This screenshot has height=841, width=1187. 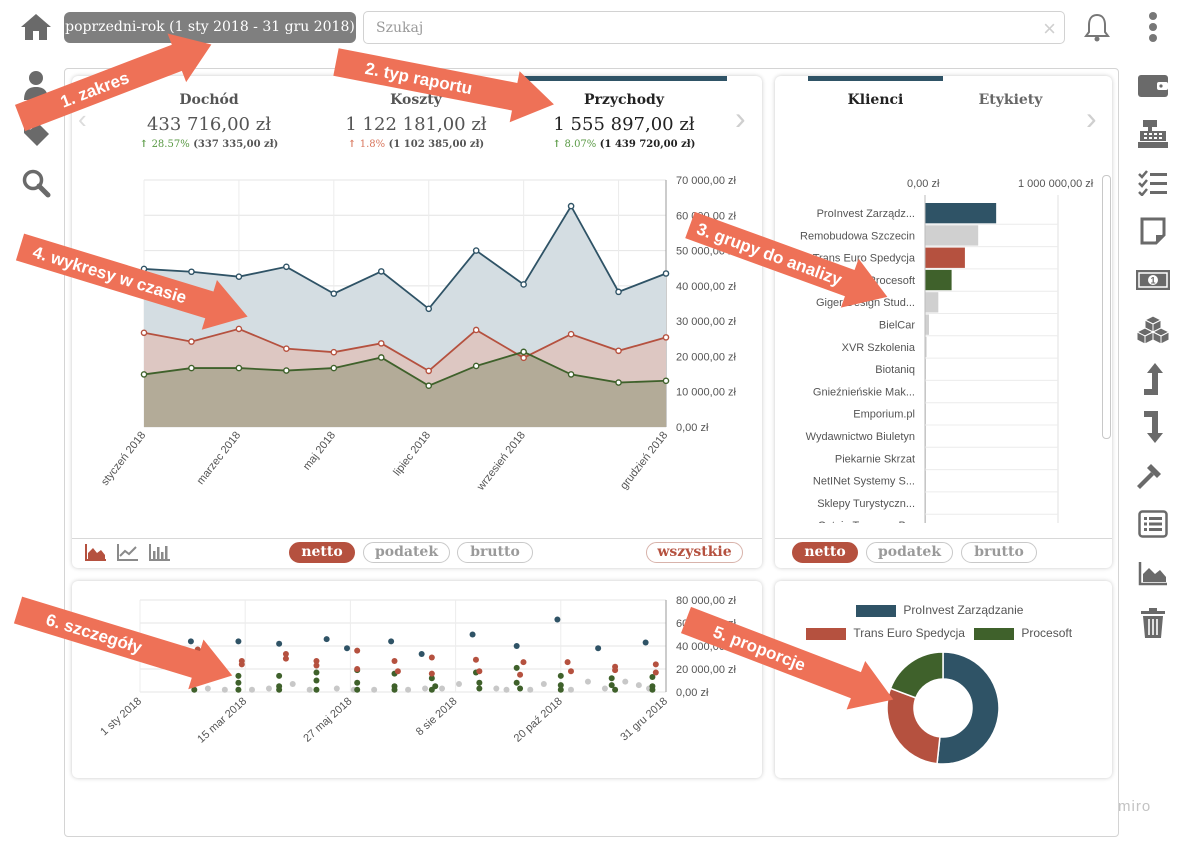 I want to click on y-tick-label: 60 000,00 zł, so click(x=706, y=216).